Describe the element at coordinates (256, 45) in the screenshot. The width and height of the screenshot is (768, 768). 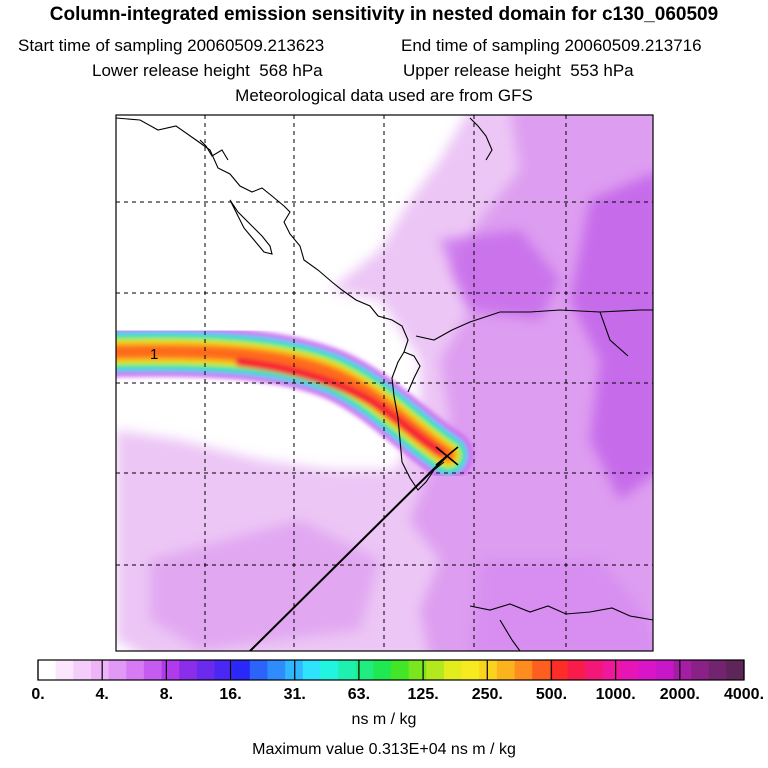
I see `start-time-value: 20060509.213623` at that location.